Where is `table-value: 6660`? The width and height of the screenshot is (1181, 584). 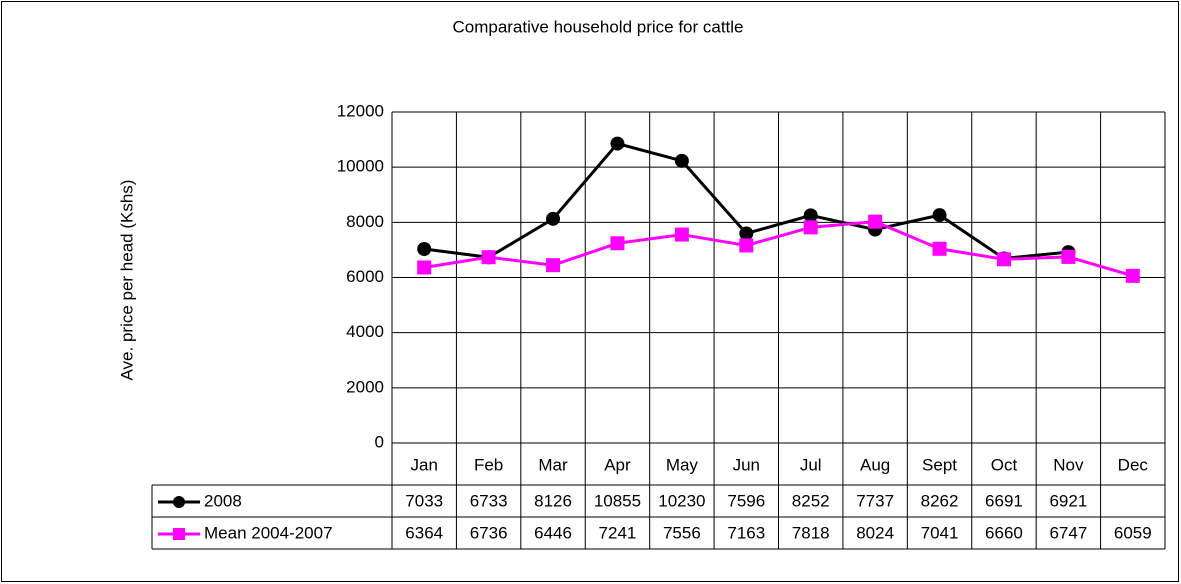 table-value: 6660 is located at coordinates (1004, 532).